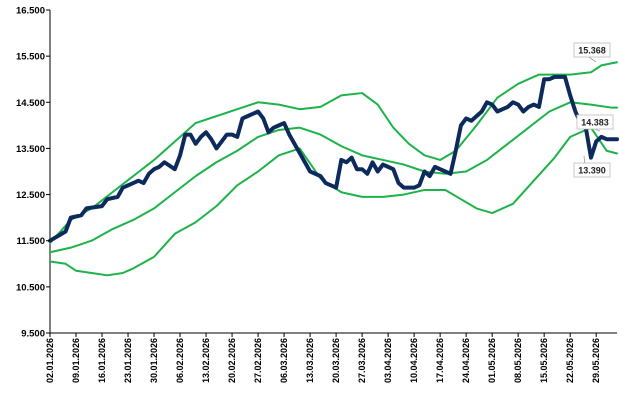 The image size is (619, 393). I want to click on x-tick-label: 24.04.2026, so click(466, 360).